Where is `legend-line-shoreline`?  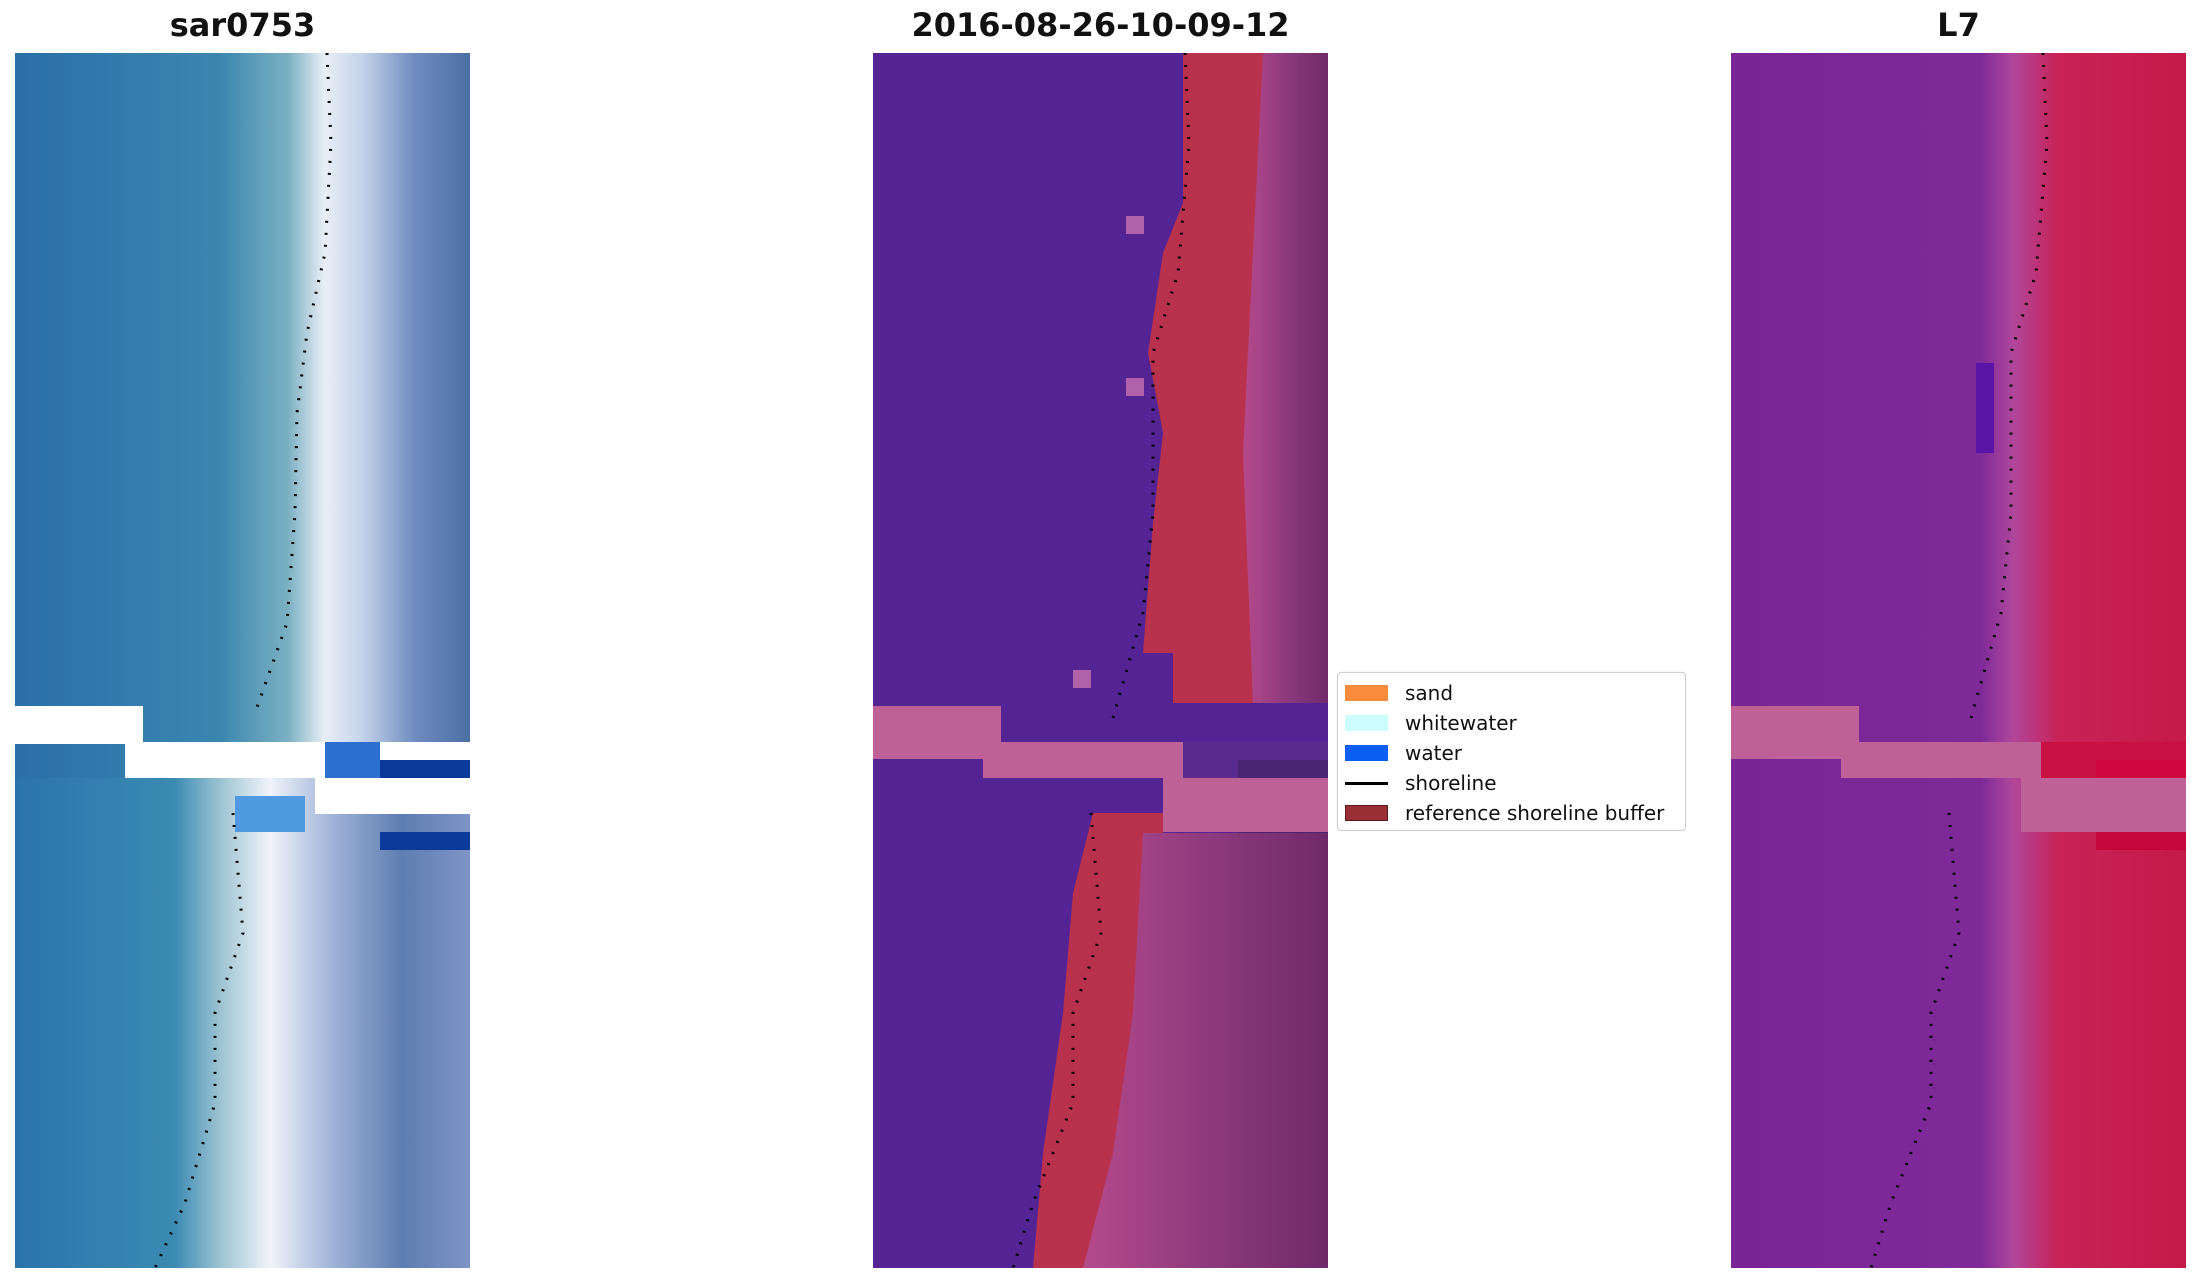
legend-line-shoreline is located at coordinates (1366, 783).